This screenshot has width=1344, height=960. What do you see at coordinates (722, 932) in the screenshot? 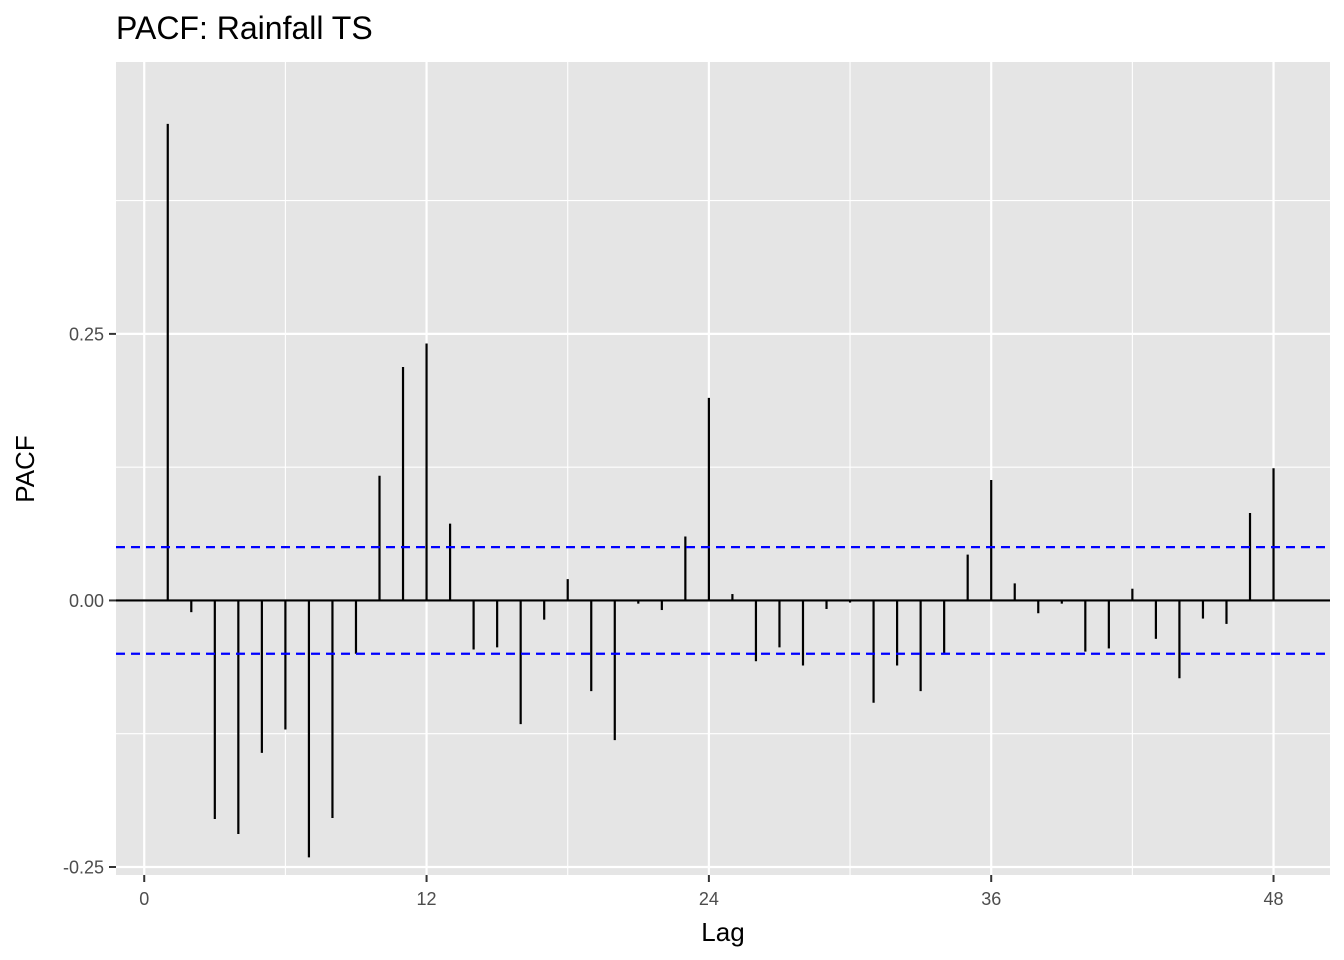
I see `x-axis-title: Lag` at bounding box center [722, 932].